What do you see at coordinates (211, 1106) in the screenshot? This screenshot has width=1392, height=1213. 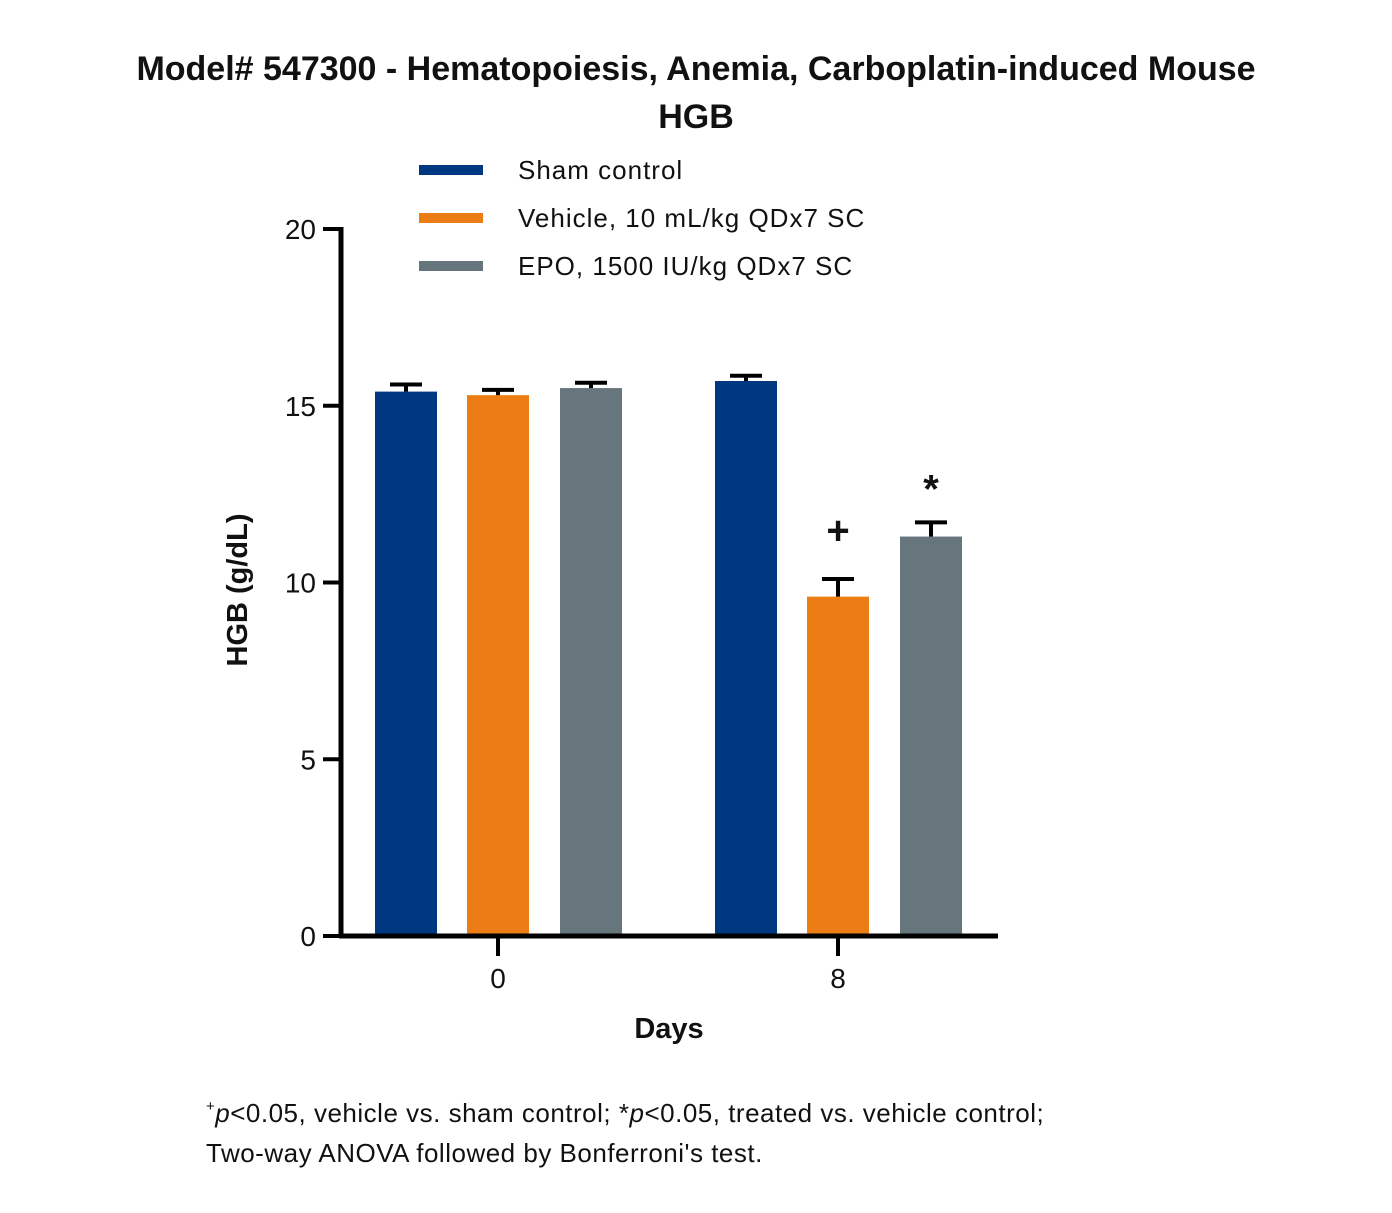 I see `footnote-plus-sup: +` at bounding box center [211, 1106].